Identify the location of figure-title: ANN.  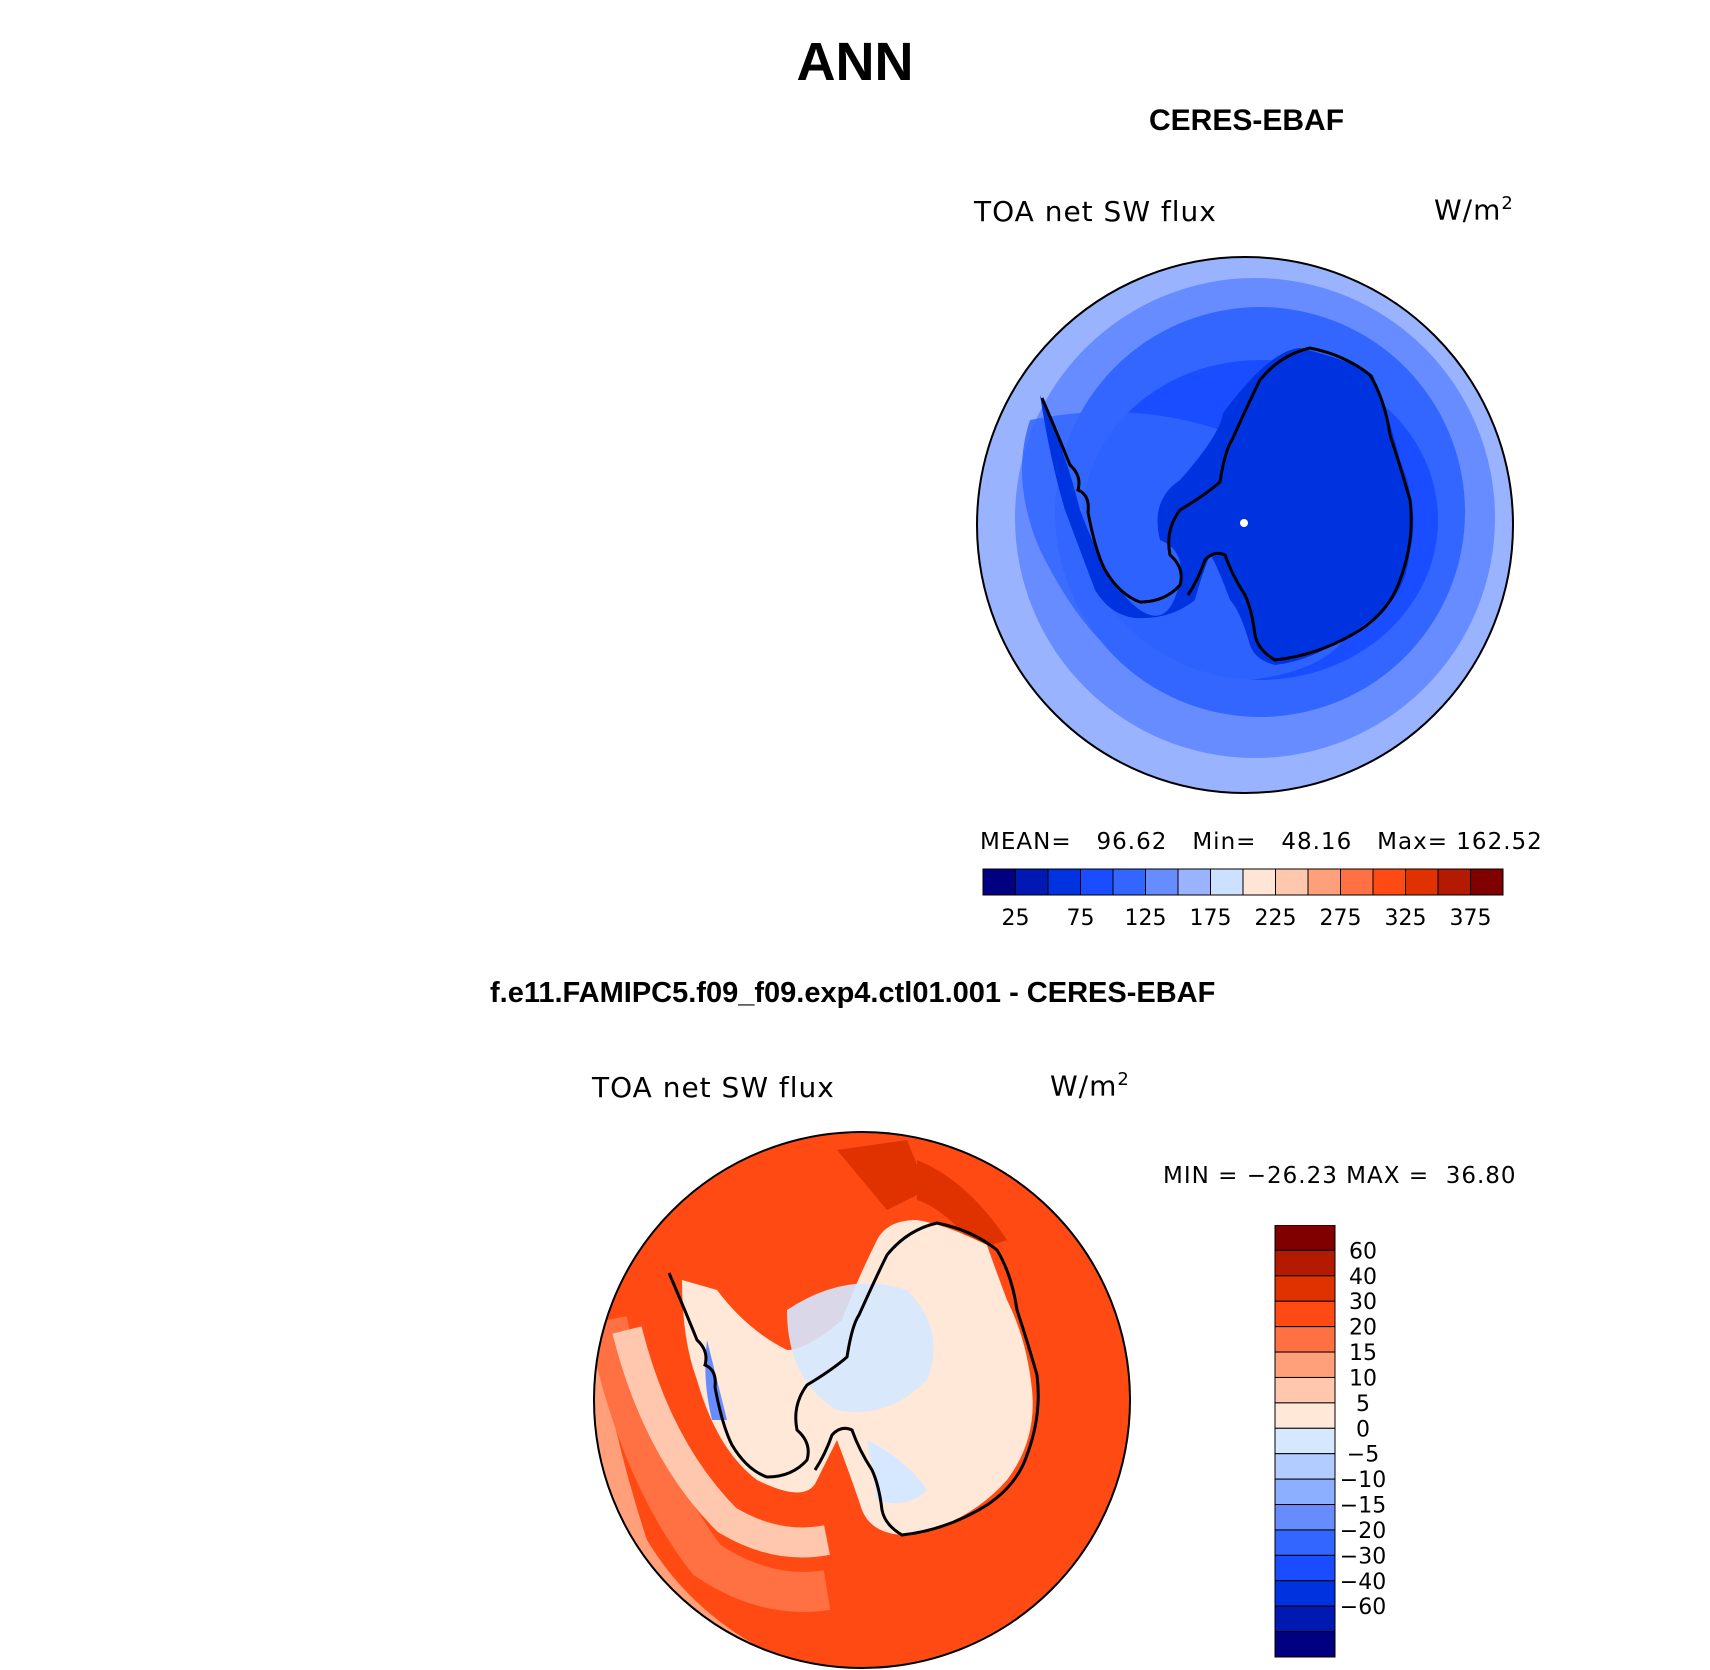
(855, 62).